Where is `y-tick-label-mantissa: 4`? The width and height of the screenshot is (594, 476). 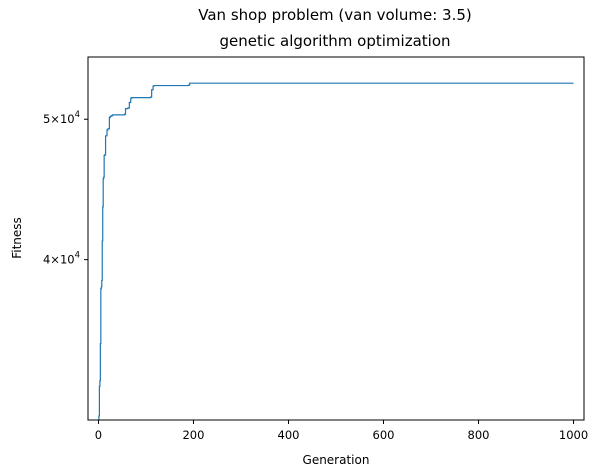
y-tick-label-mantissa: 4 is located at coordinates (46, 260).